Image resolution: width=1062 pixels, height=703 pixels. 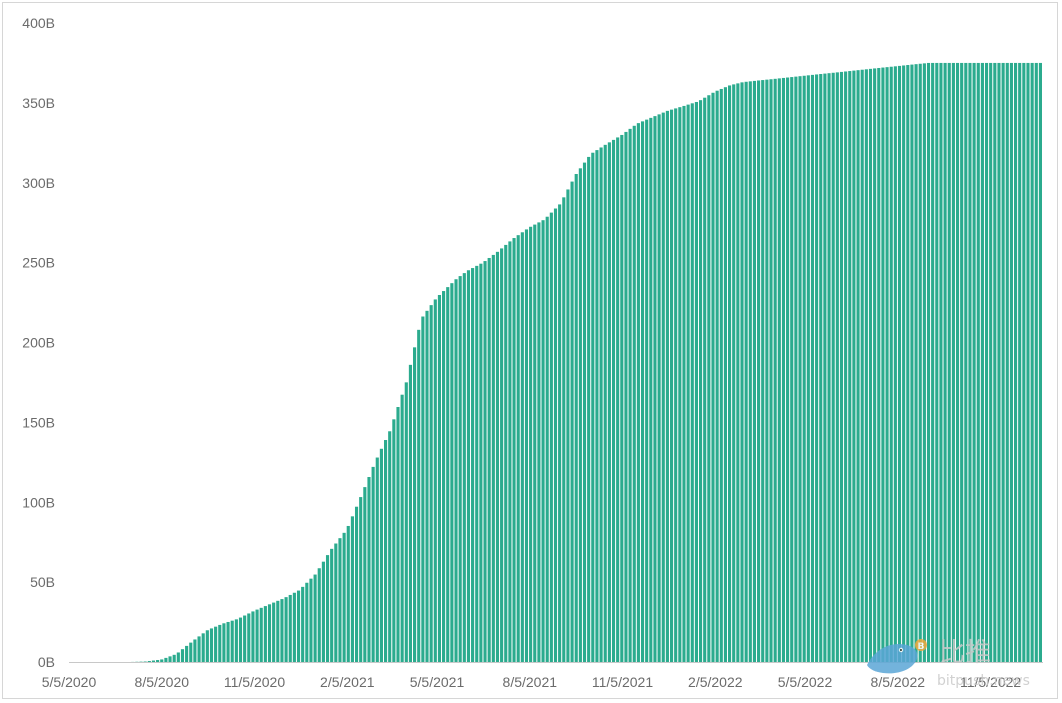 I want to click on y-tick-label: 250B, so click(x=38, y=263).